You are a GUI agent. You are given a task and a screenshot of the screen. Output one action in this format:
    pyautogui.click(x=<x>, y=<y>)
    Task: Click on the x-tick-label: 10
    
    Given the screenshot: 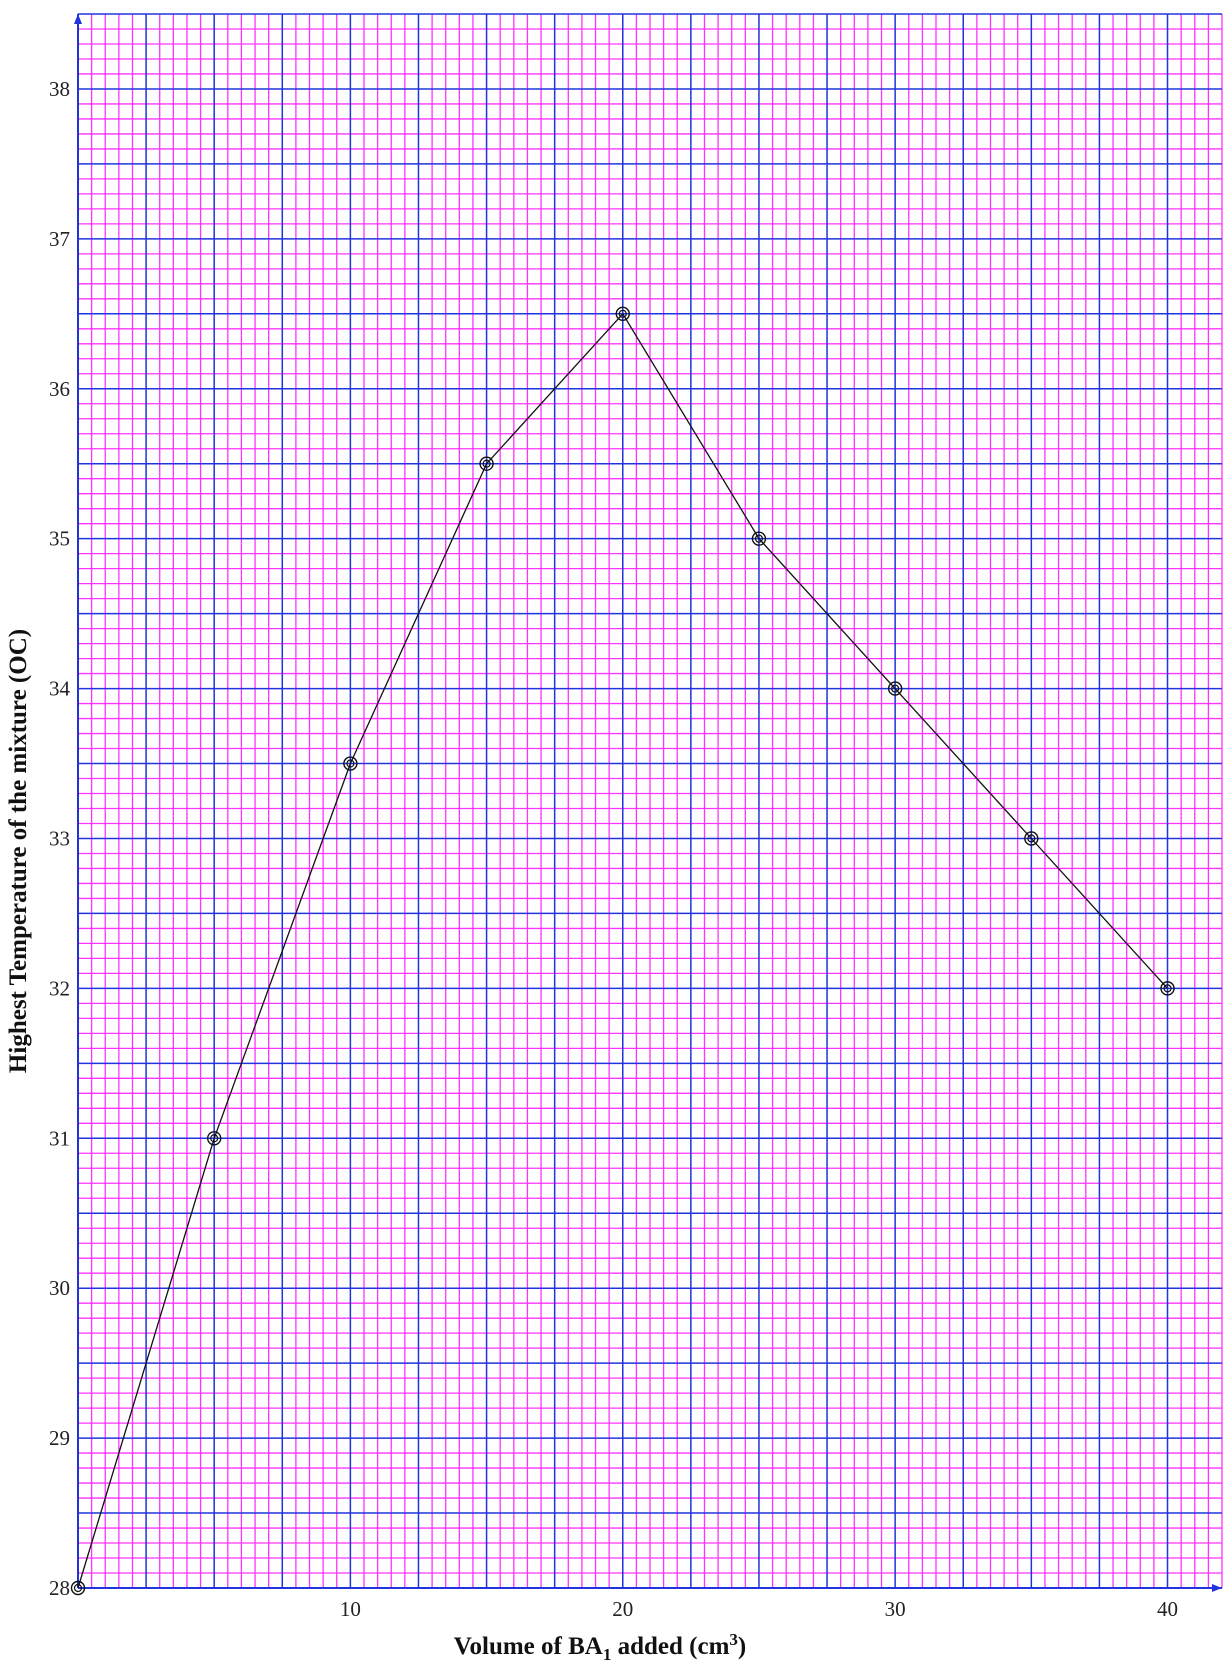 What is the action you would take?
    pyautogui.click(x=350, y=1609)
    